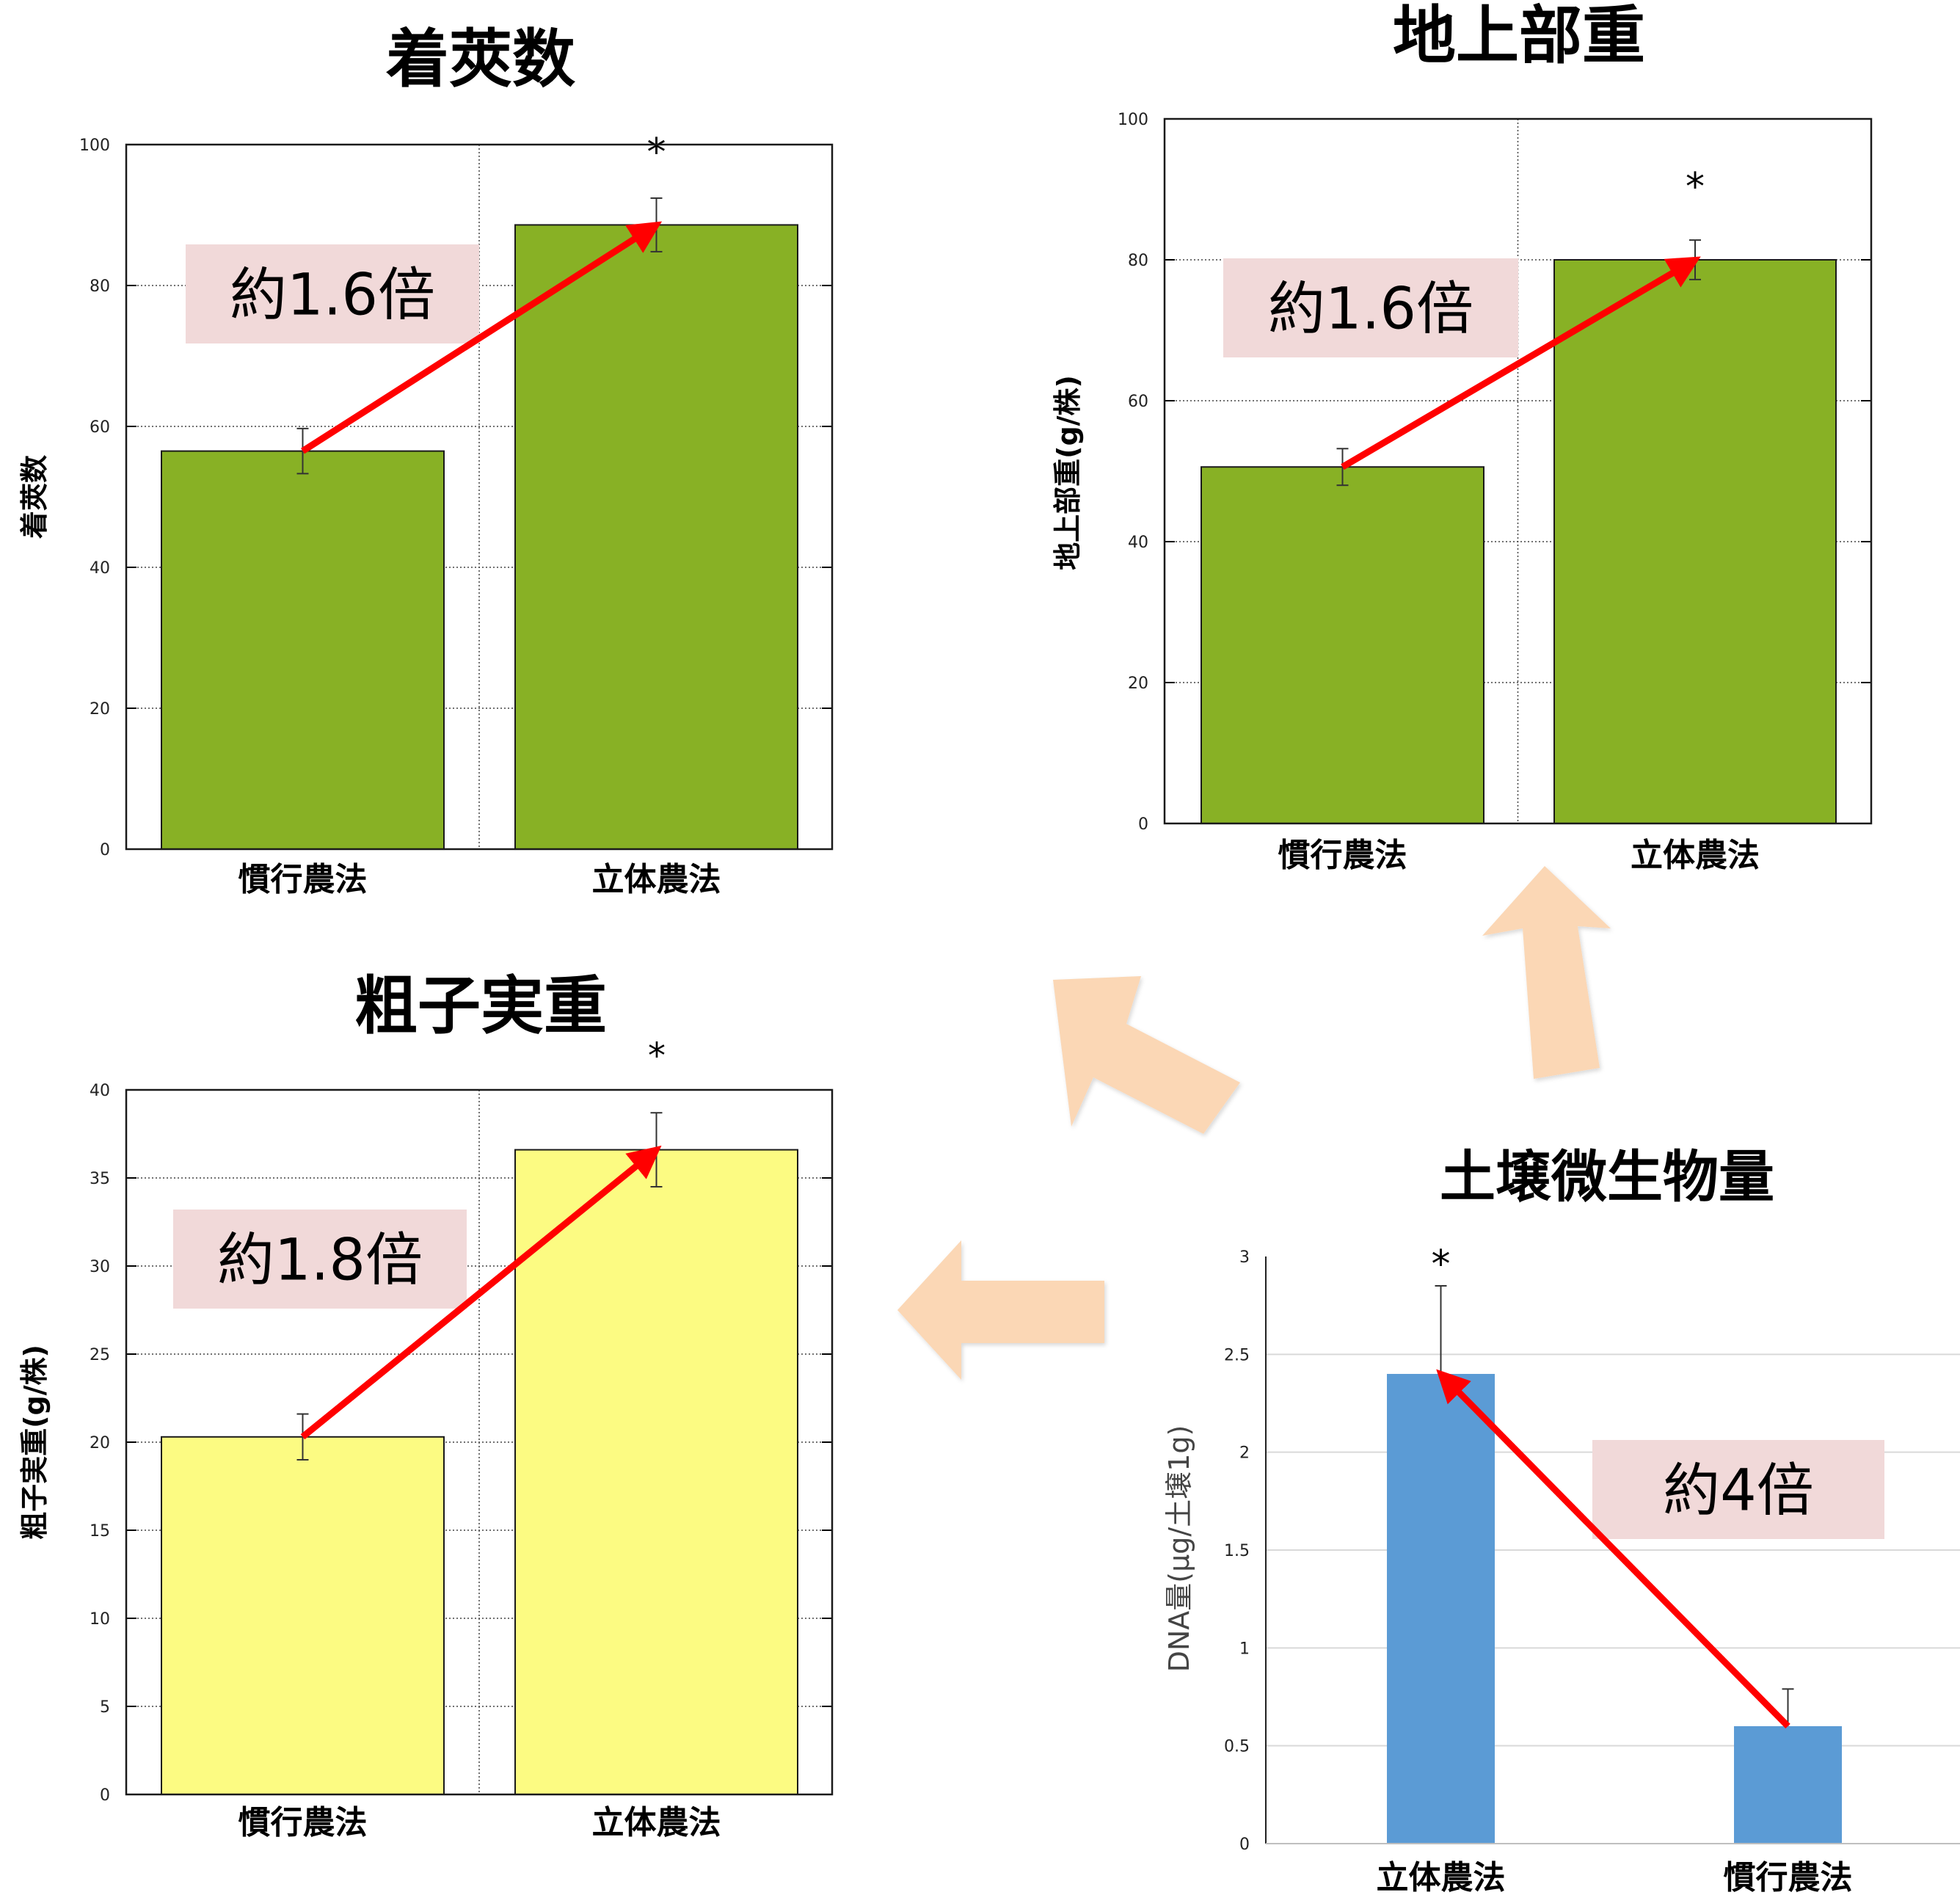  Describe the element at coordinates (320, 1261) in the screenshot. I see `ratio-label: 約1.8倍` at that location.